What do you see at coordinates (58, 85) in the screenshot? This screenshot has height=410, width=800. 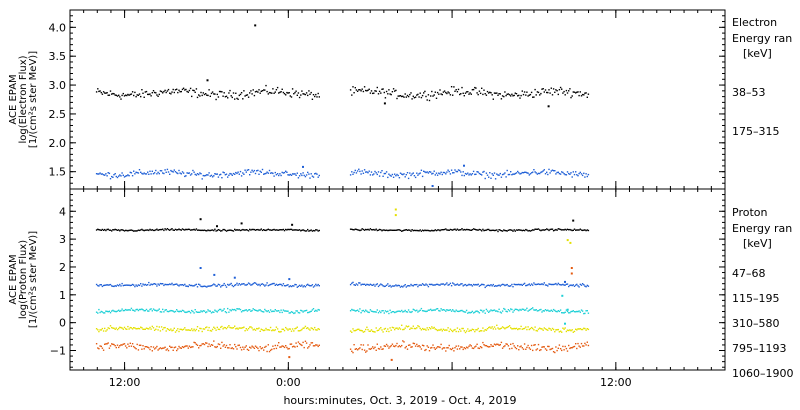 I see `y-tick-label: 3.0` at bounding box center [58, 85].